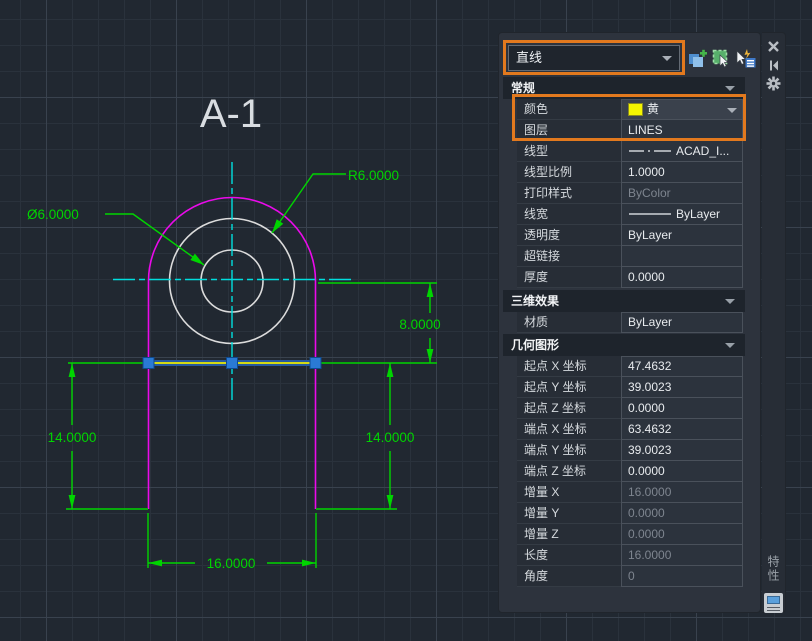 This screenshot has height=641, width=812. Describe the element at coordinates (624, 345) in the screenshot. I see `section-header-geometry: 几何图形` at that location.